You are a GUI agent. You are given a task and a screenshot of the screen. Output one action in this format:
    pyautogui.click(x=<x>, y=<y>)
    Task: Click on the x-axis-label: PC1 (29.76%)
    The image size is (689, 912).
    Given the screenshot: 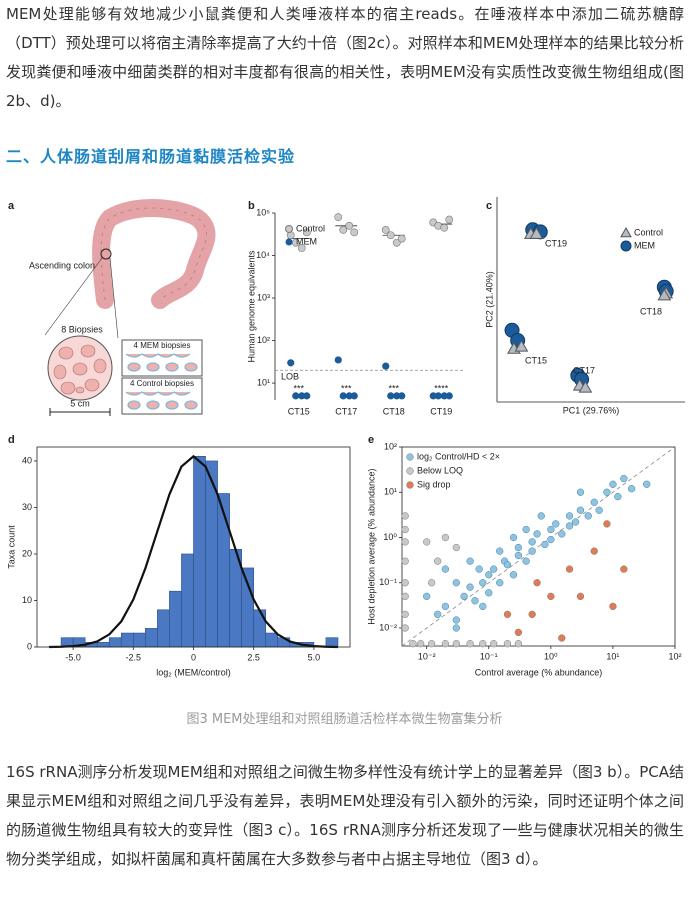 What is the action you would take?
    pyautogui.click(x=591, y=410)
    